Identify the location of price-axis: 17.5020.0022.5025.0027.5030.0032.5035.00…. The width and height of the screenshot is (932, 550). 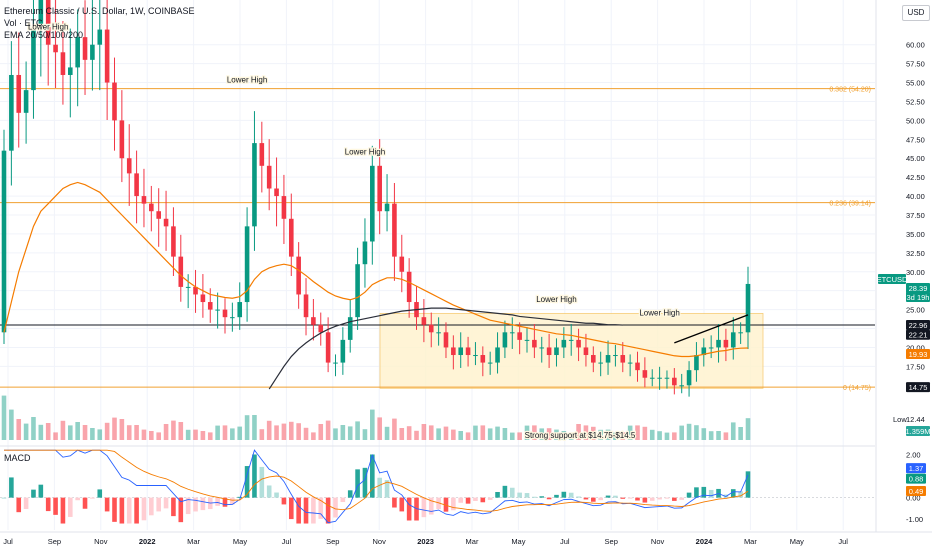
(900, 266).